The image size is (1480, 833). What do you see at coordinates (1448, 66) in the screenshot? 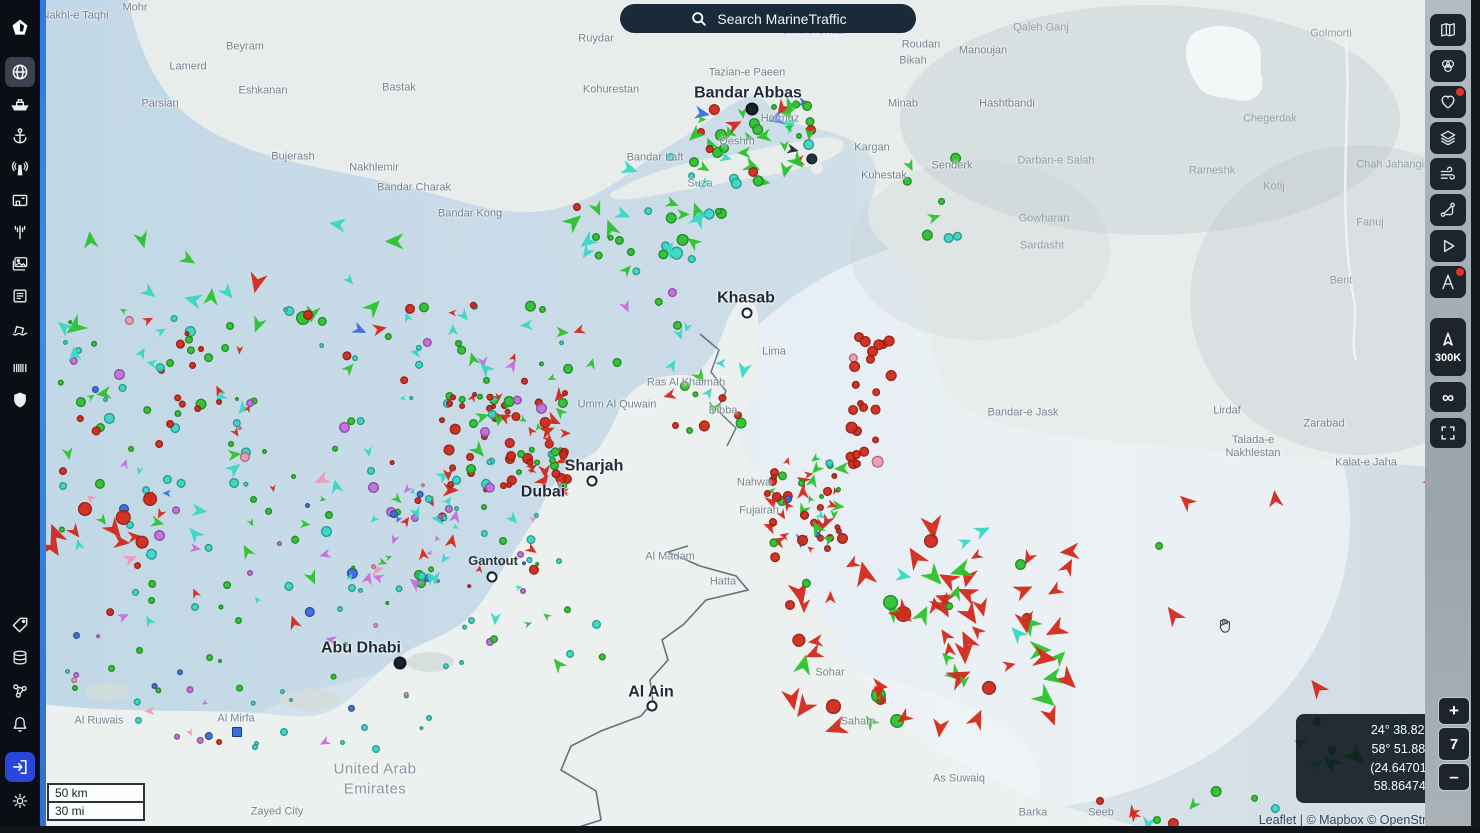
I see `map-filters-button` at bounding box center [1448, 66].